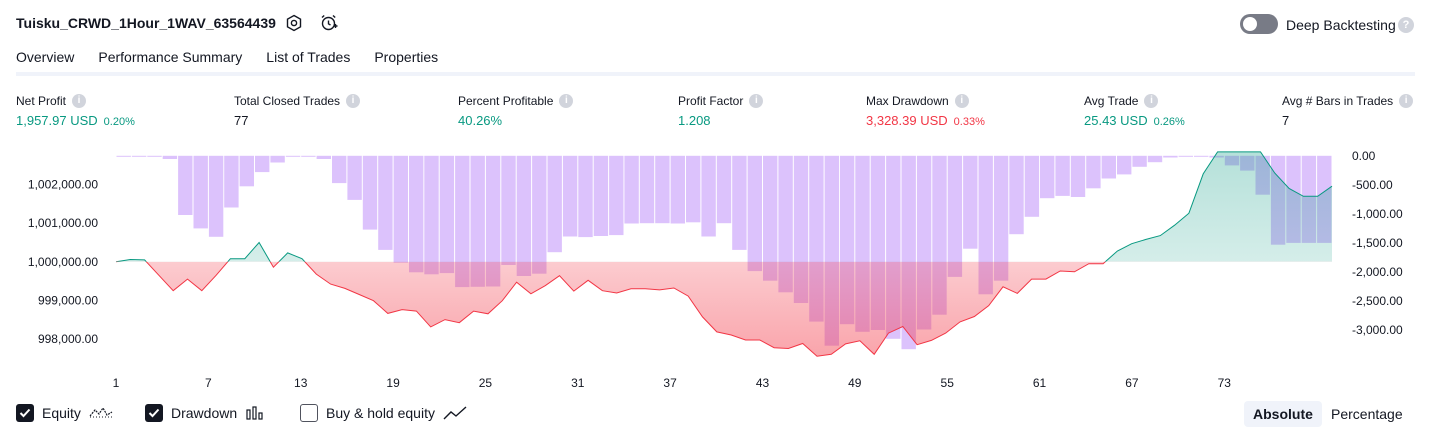  Describe the element at coordinates (241, 120) in the screenshot. I see `metric-value: 77` at that location.